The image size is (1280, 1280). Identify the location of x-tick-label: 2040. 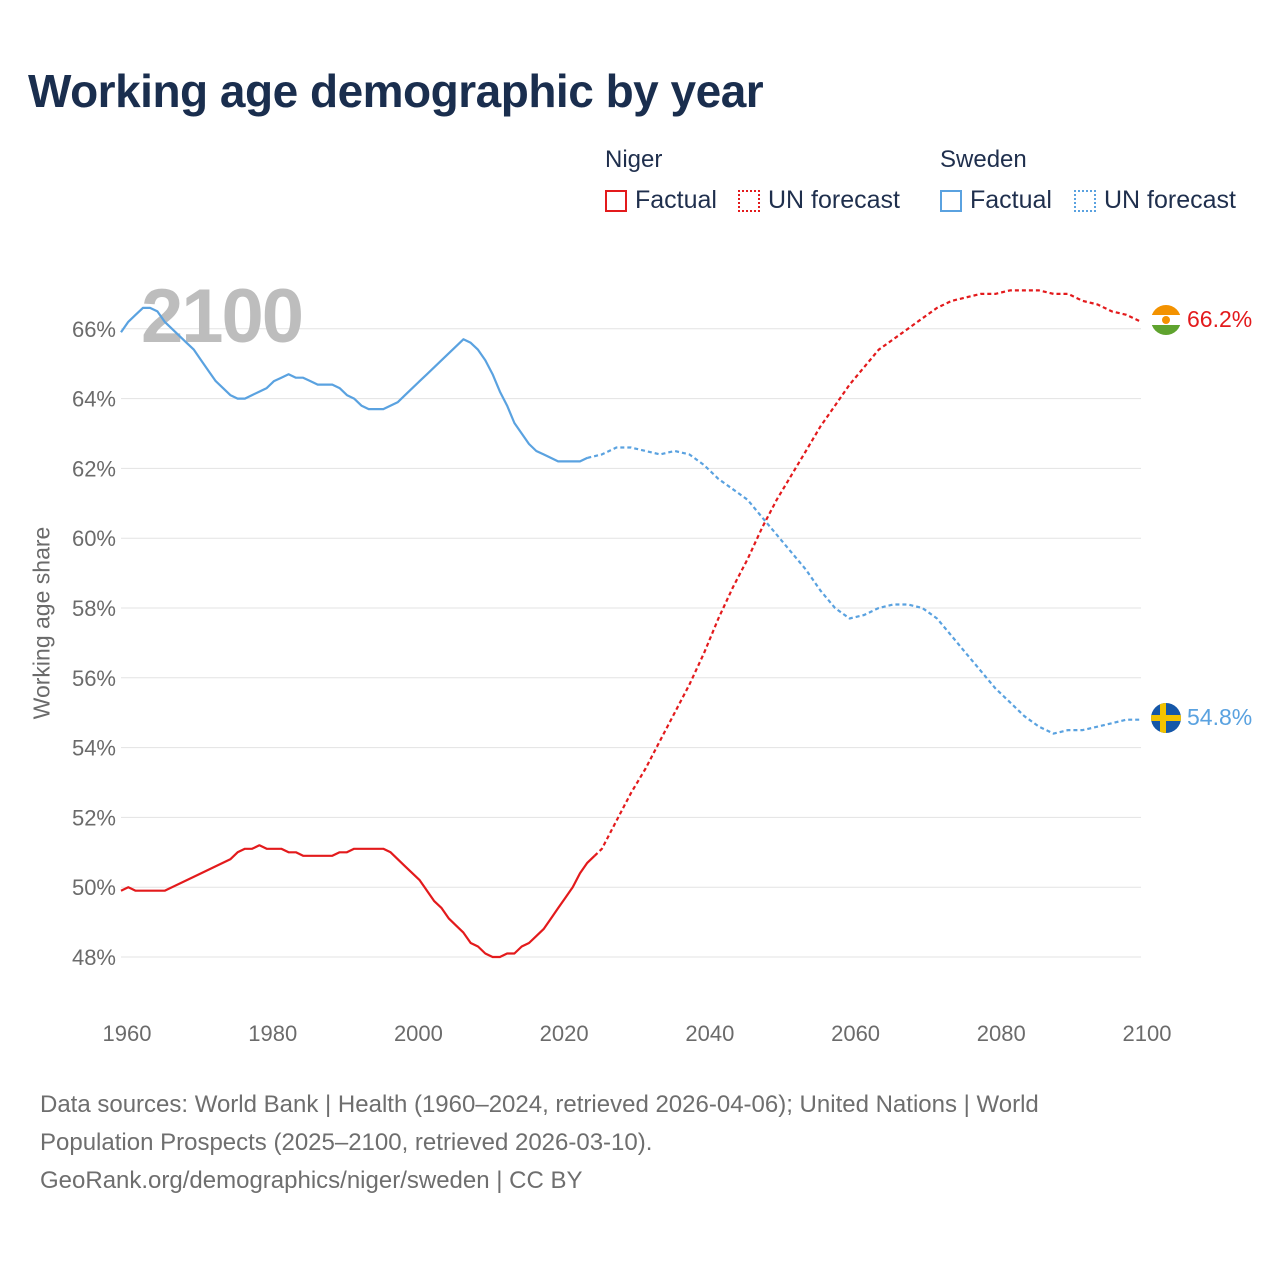
(709, 1033).